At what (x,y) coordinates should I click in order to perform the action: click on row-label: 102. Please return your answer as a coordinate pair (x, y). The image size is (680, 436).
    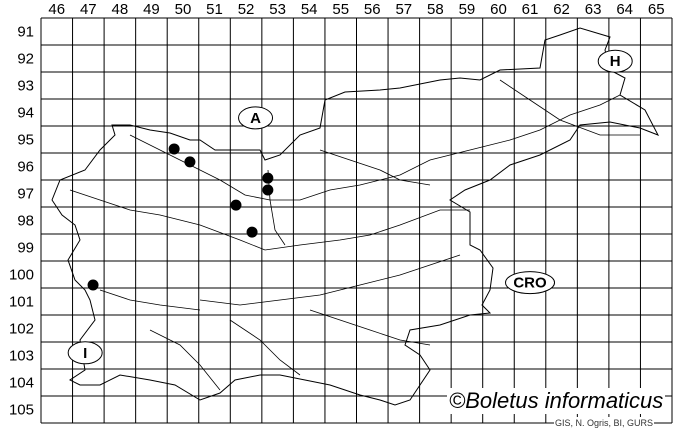
    Looking at the image, I should click on (21, 329).